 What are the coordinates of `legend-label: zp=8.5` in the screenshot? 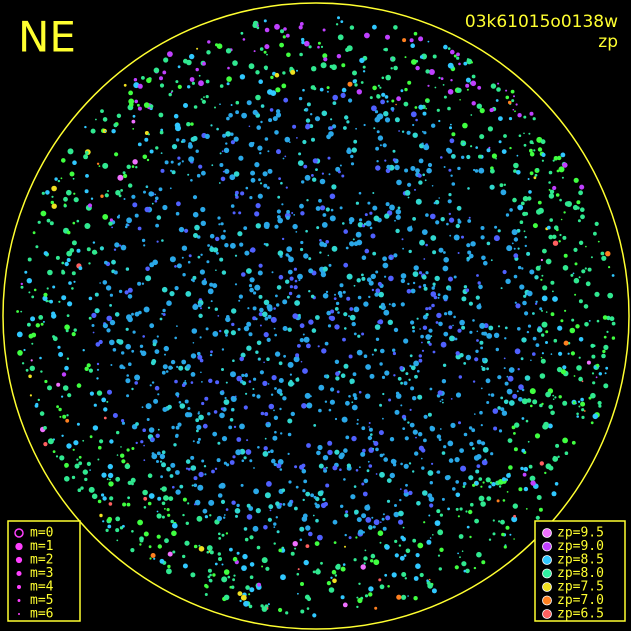 It's located at (580, 560).